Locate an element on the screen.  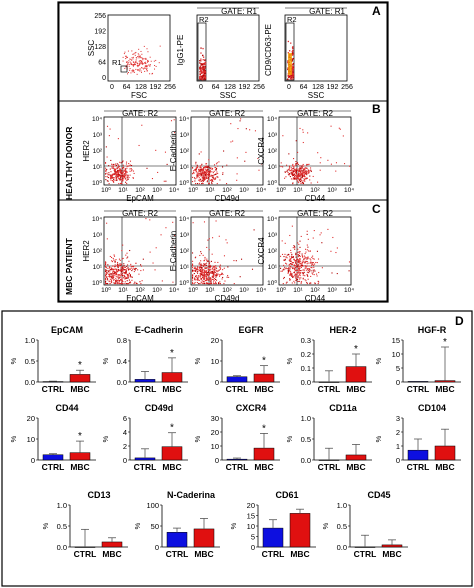
chart-title: CD44 is located at coordinates (66, 408).